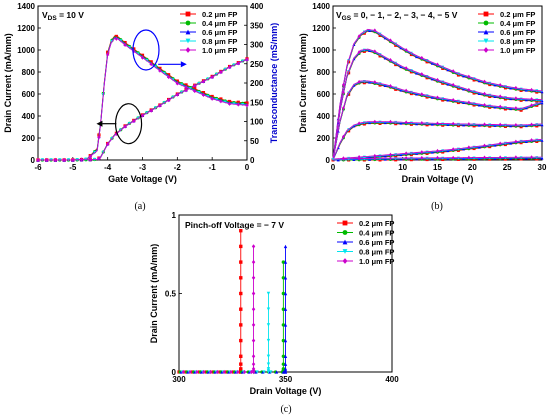 The image size is (550, 419). Describe the element at coordinates (437, 167) in the screenshot. I see `x-tick-label: 15` at that location.